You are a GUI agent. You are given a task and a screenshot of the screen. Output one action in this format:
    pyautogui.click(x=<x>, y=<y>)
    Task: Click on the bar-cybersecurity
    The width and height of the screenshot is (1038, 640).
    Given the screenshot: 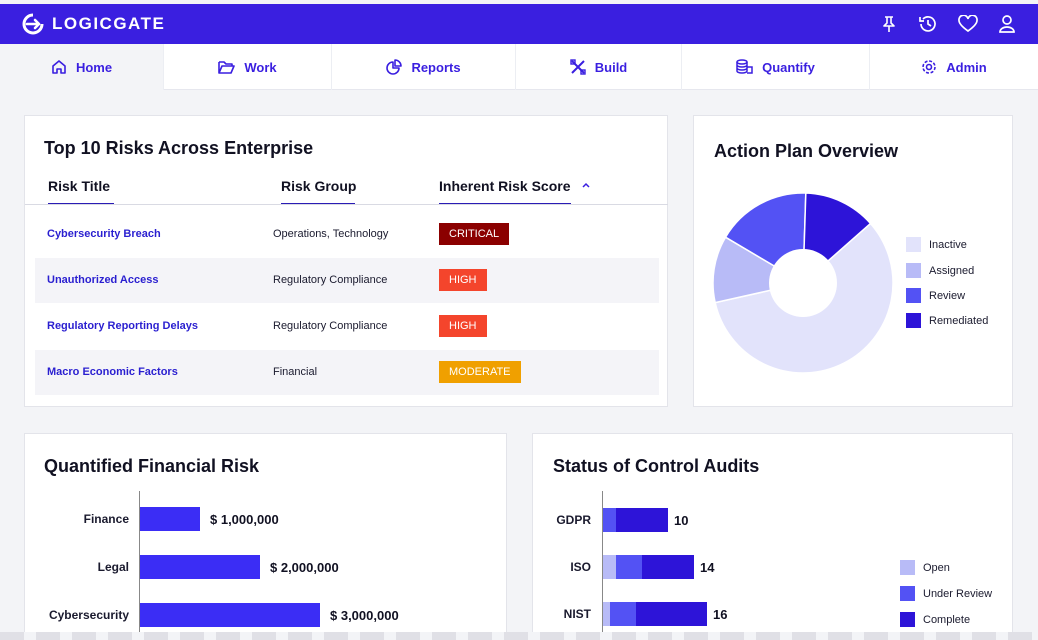 What is the action you would take?
    pyautogui.click(x=230, y=615)
    